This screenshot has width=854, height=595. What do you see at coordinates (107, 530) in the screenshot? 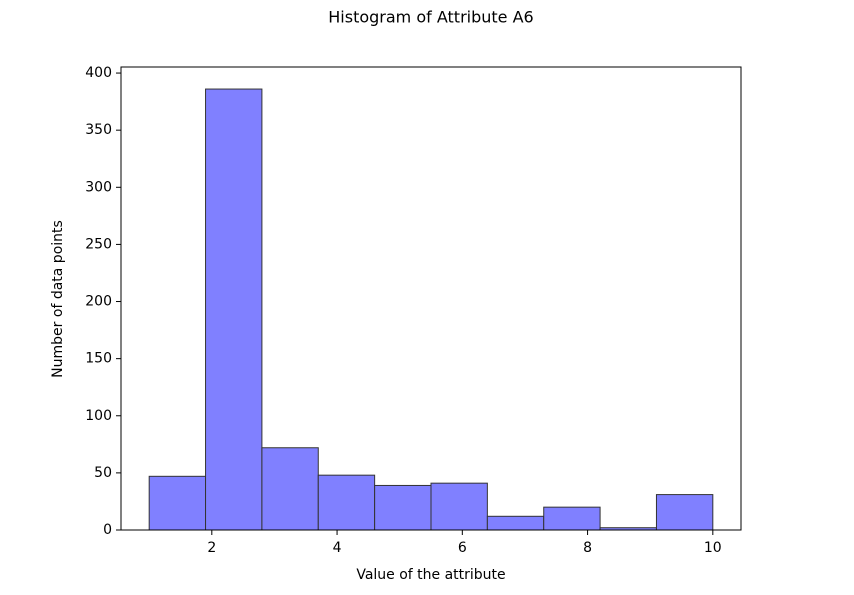
I see `y-tick-label: 0` at bounding box center [107, 530].